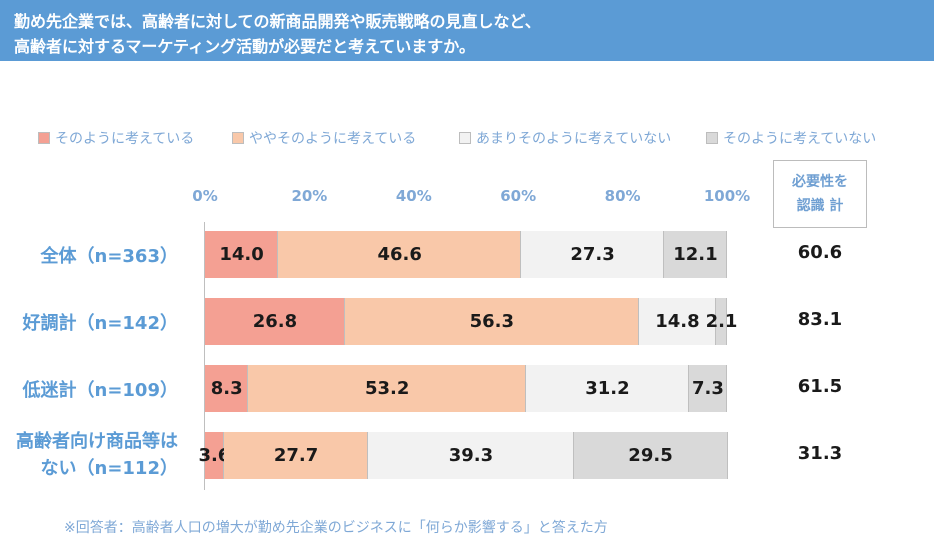  I want to click on data-label: 8.3, so click(226, 388).